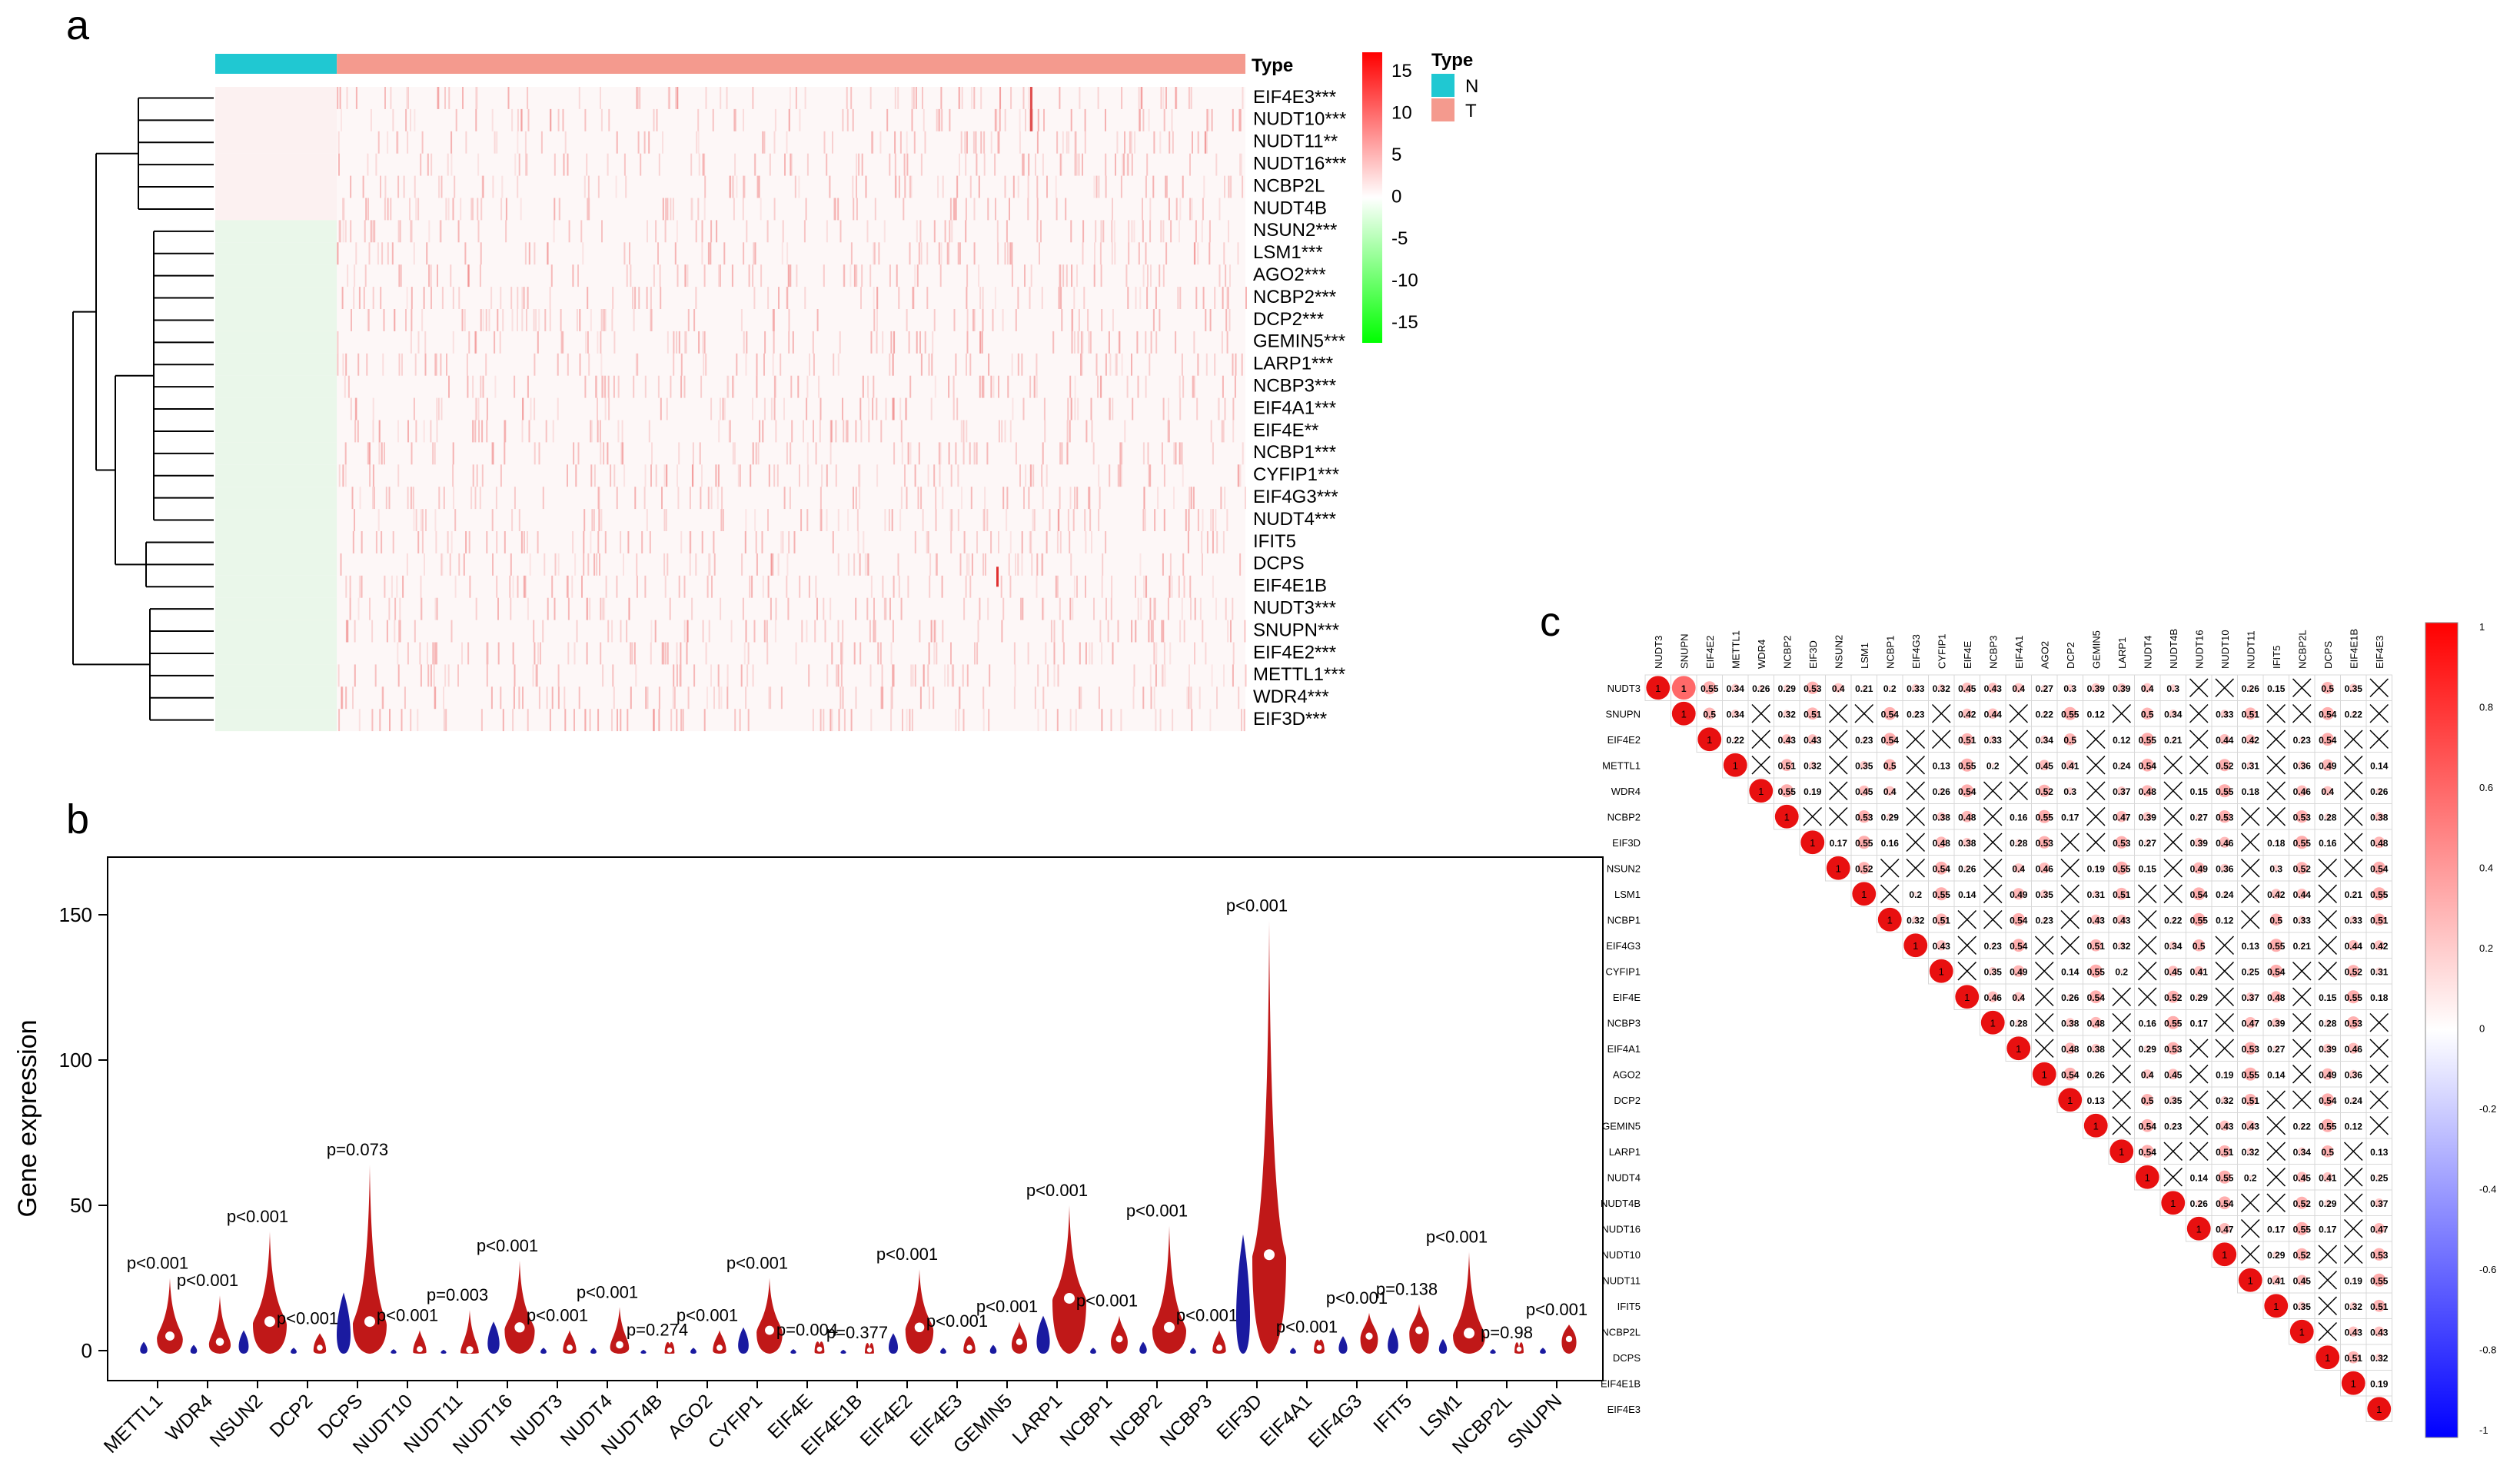 This screenshot has height=1469, width=2520. Describe the element at coordinates (276, 431) in the screenshot. I see `heatmap-row-normal` at that location.